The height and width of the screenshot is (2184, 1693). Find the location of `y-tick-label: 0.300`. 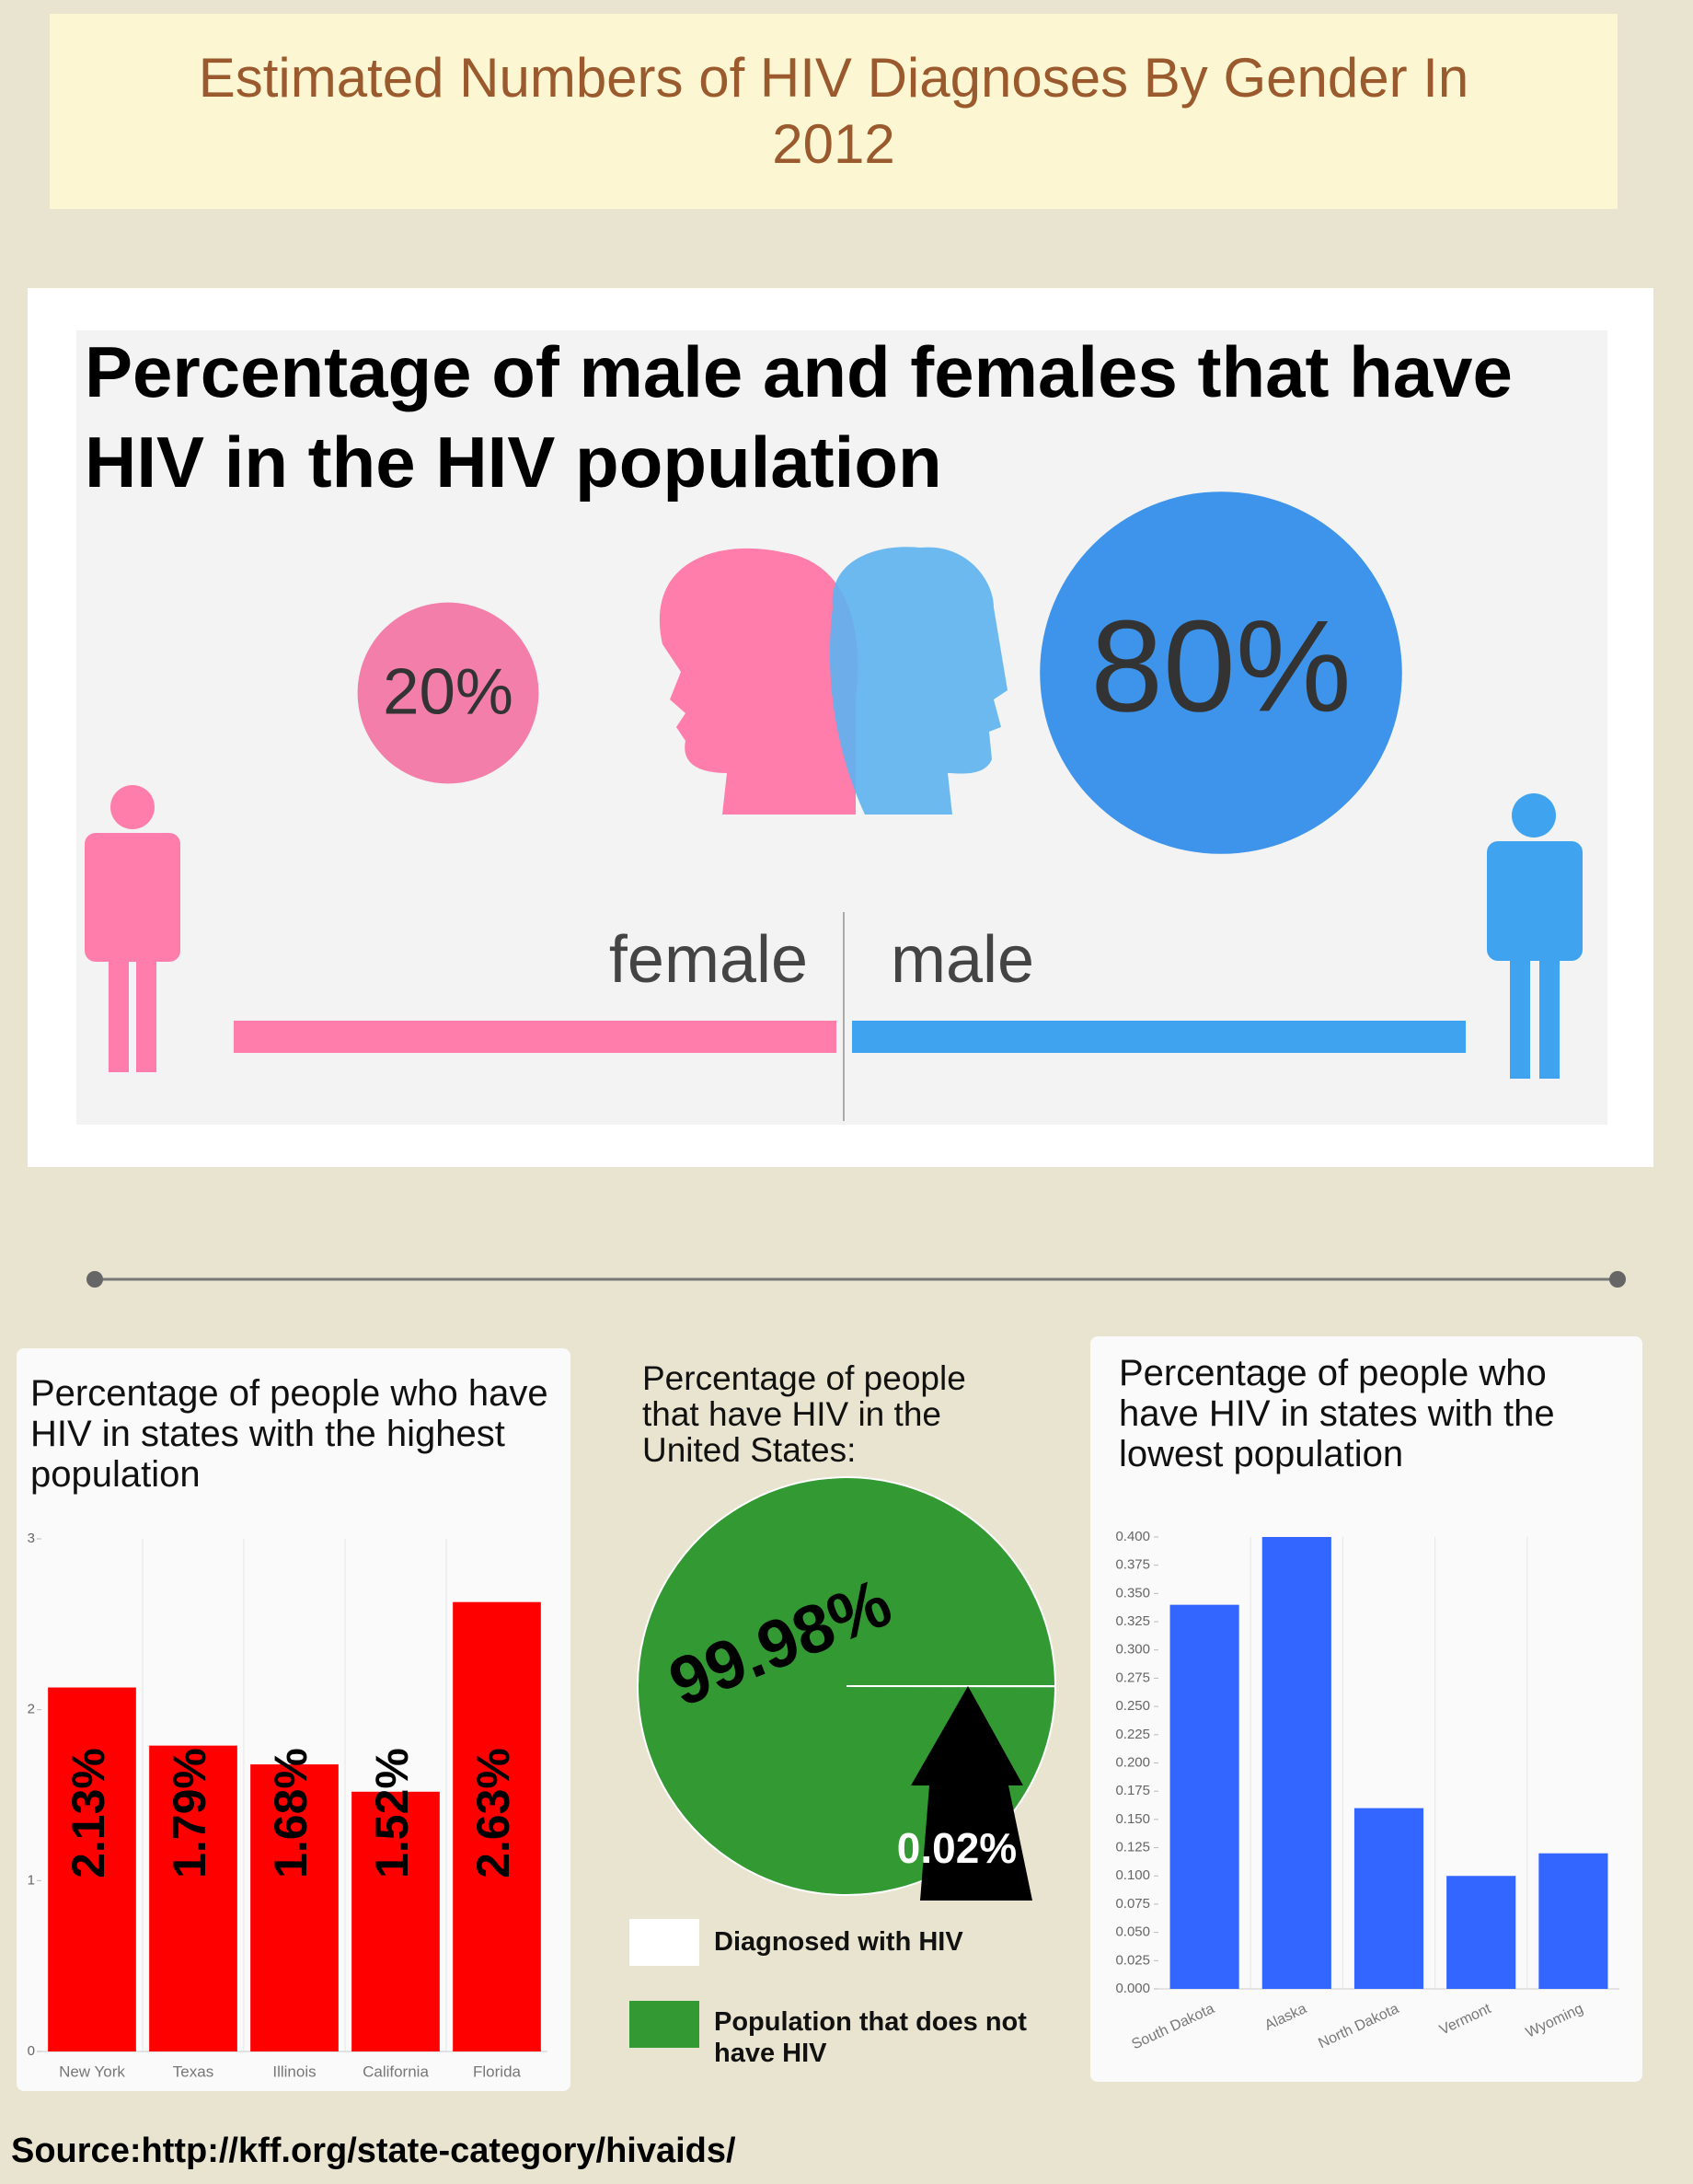

y-tick-label: 0.300 is located at coordinates (1132, 1650).